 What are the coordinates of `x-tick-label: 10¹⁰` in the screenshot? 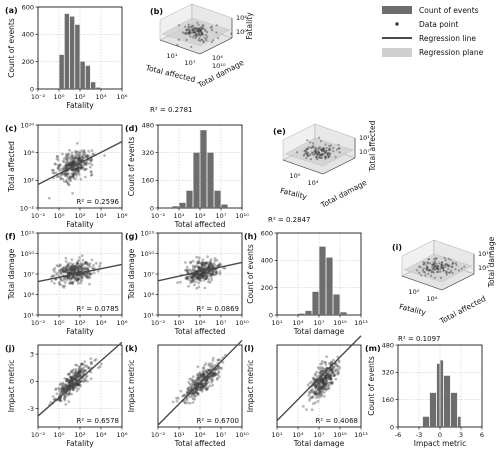 It's located at (340, 435).